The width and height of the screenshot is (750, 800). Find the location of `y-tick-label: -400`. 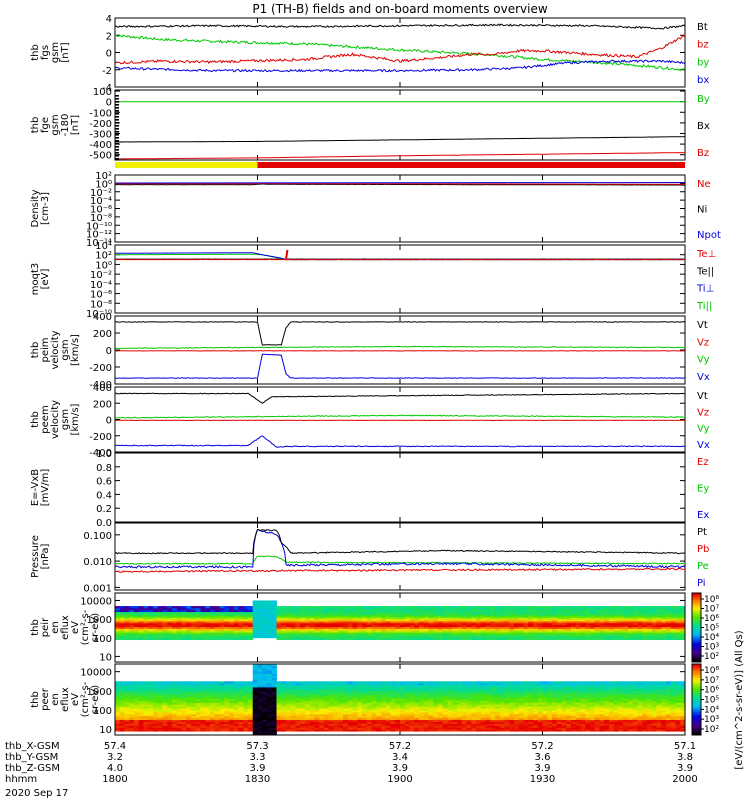

y-tick-label: -400 is located at coordinates (100, 385).